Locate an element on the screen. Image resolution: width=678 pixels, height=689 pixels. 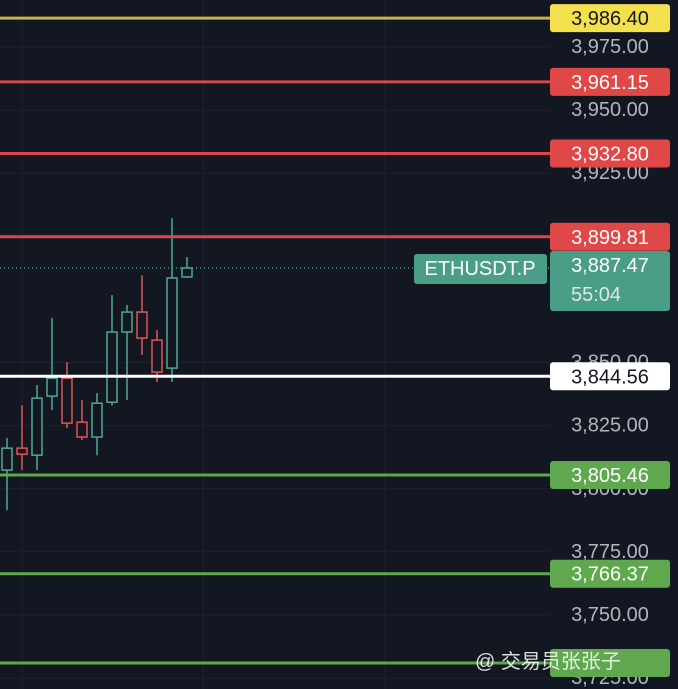
symbol-box is located at coordinates (480, 268).